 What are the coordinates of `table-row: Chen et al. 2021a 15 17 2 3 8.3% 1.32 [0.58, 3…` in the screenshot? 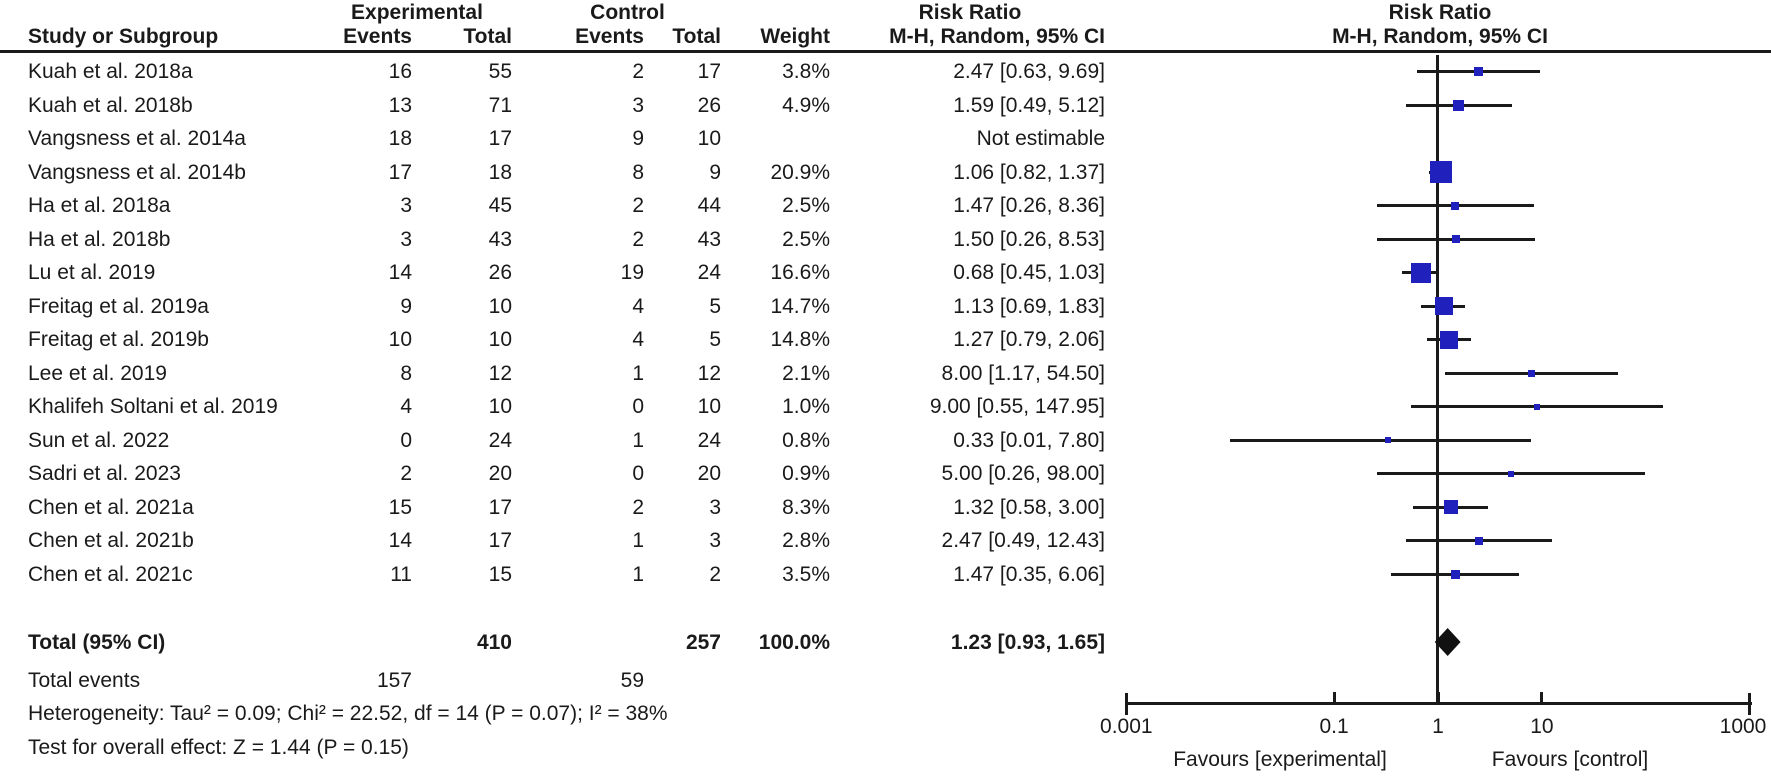 It's located at (555, 508).